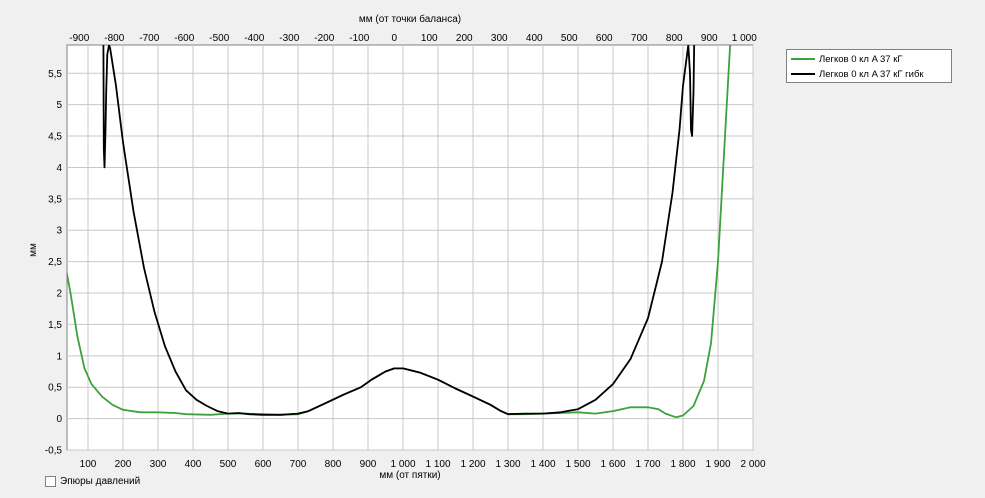 This screenshot has width=985, height=498. Describe the element at coordinates (612, 464) in the screenshot. I see `x-tick-label: 1 600` at that location.